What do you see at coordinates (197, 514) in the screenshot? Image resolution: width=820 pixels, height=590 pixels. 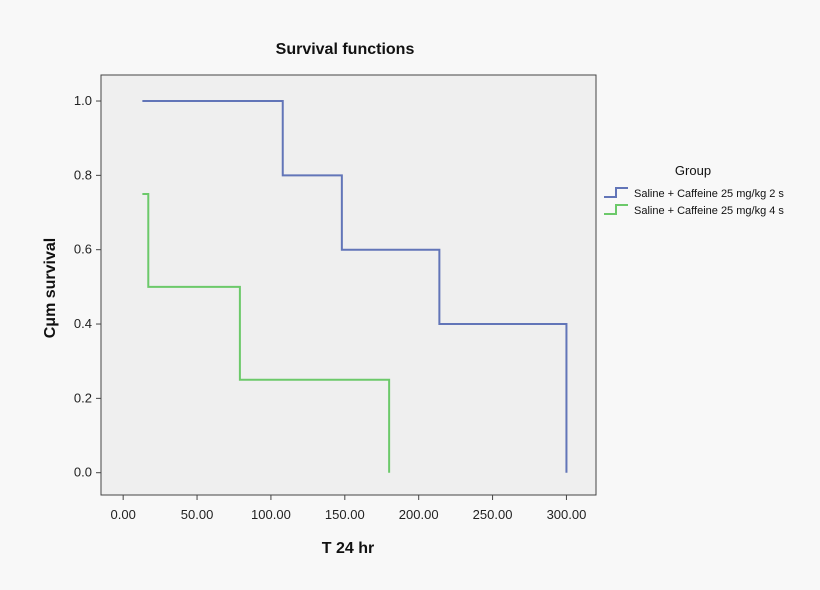 I see `x-tick-label: 50.00` at bounding box center [197, 514].